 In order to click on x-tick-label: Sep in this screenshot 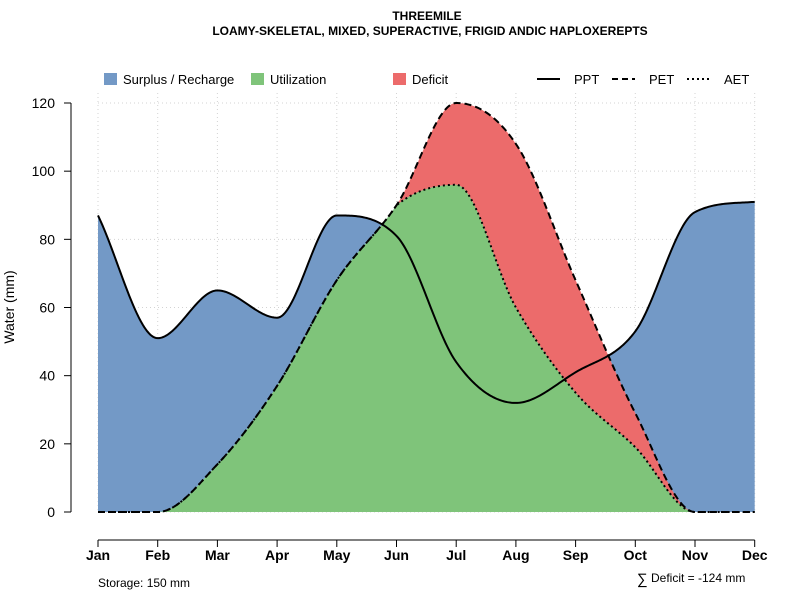, I will do `click(576, 555)`.